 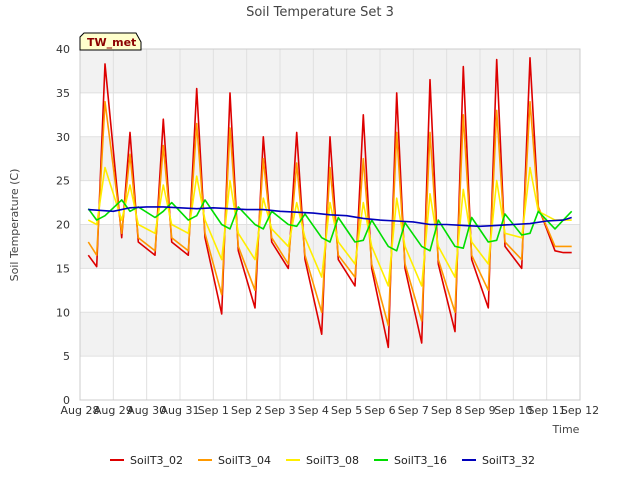 I want to click on y-tick-label: 30, so click(x=63, y=137).